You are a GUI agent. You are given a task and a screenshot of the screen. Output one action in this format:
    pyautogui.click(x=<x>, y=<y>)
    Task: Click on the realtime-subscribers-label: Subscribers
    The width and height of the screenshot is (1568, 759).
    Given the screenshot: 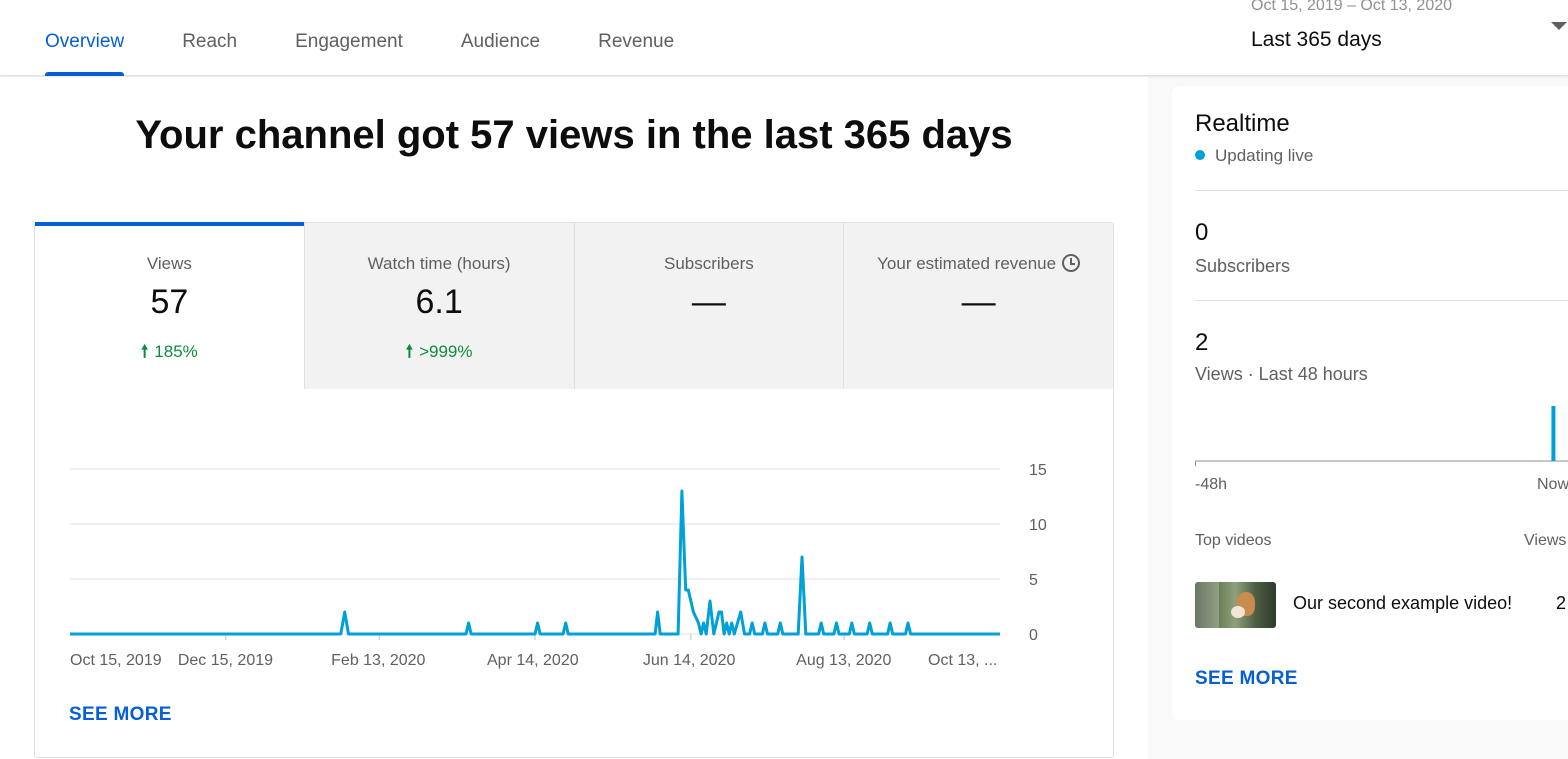 What is the action you would take?
    pyautogui.click(x=1243, y=266)
    